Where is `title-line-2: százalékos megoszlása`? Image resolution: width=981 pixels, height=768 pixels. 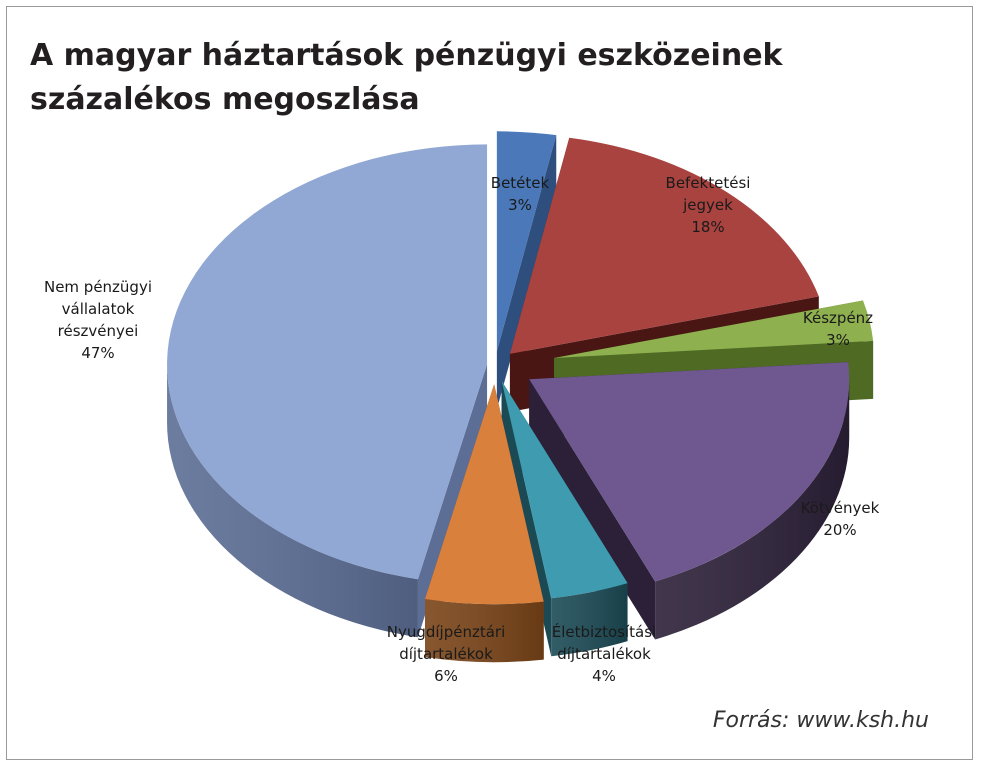
title-line-2: százalékos megoszlása is located at coordinates (225, 99).